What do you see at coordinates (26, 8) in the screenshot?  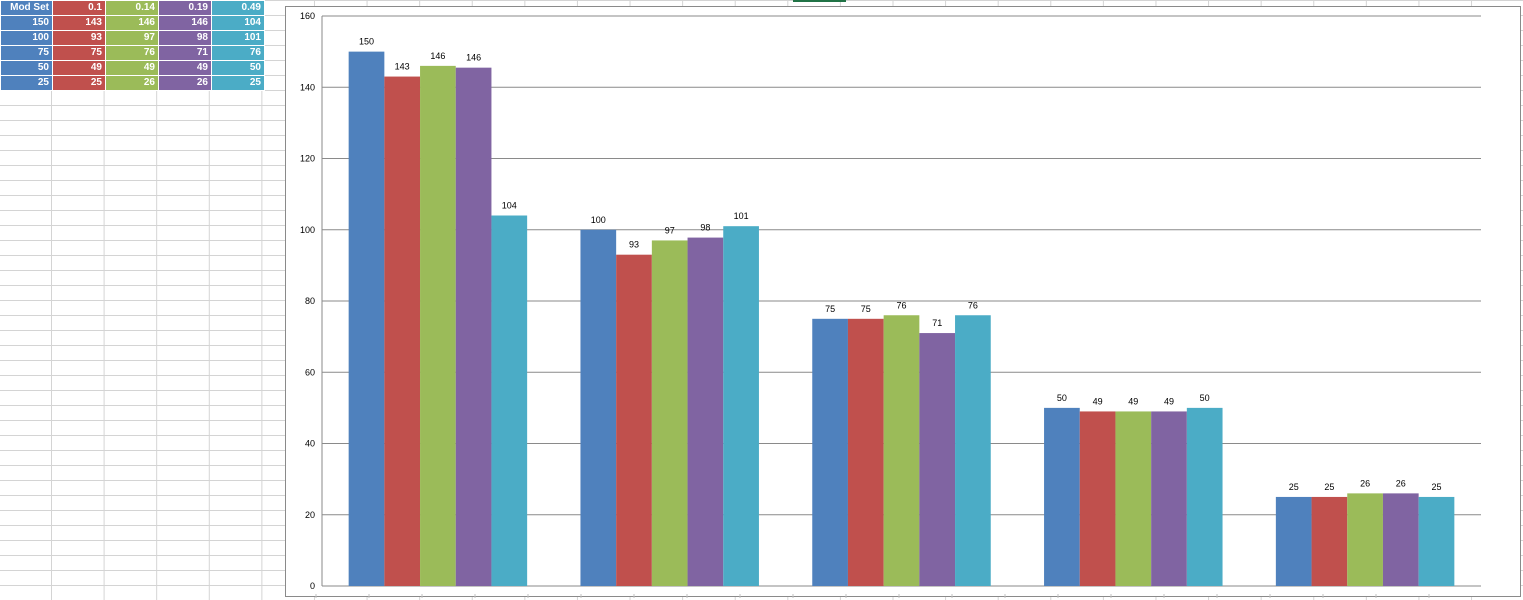 I see `table-header-cell: Mod Set` at bounding box center [26, 8].